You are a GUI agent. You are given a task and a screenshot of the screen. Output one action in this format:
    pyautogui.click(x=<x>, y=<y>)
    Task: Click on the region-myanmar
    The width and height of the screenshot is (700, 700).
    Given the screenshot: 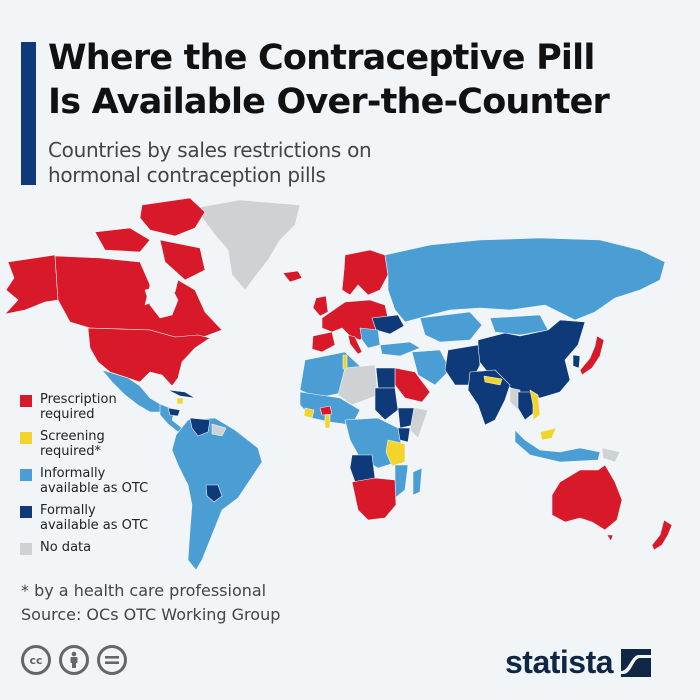 What is the action you would take?
    pyautogui.click(x=515, y=399)
    